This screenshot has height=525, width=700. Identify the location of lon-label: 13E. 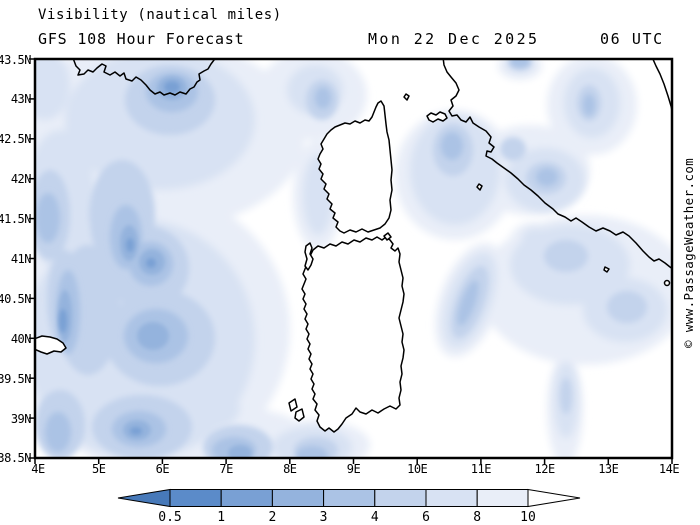
(608, 469).